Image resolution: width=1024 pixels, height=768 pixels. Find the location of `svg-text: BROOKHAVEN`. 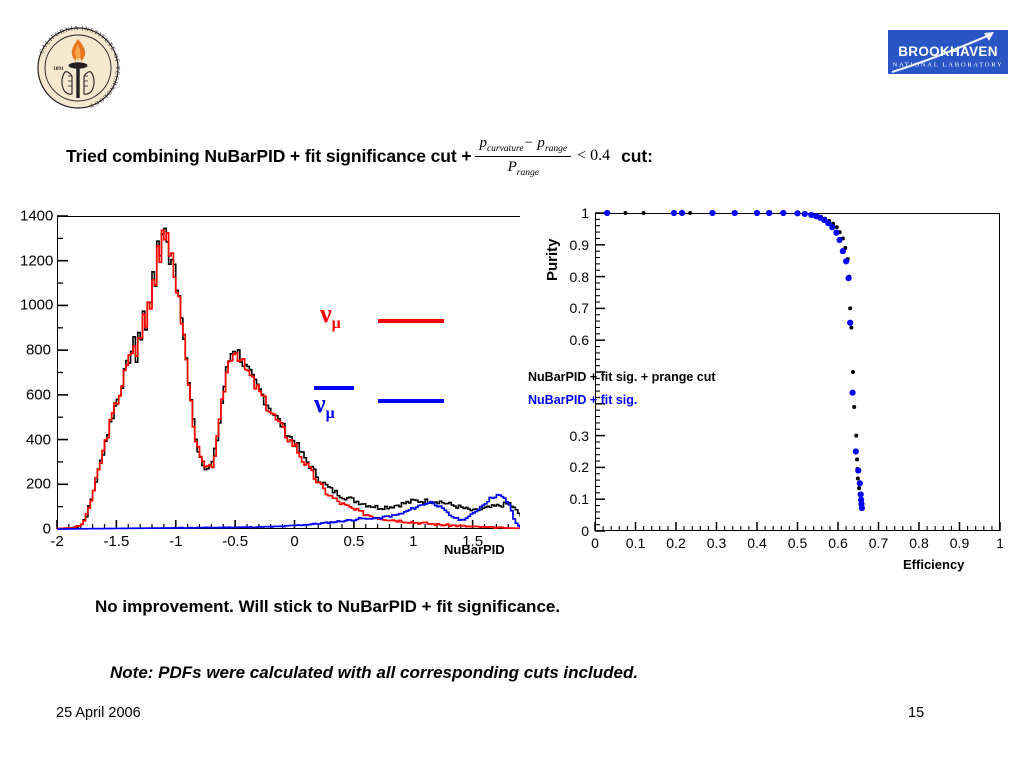

svg-text: BROOKHAVEN is located at coordinates (948, 51).